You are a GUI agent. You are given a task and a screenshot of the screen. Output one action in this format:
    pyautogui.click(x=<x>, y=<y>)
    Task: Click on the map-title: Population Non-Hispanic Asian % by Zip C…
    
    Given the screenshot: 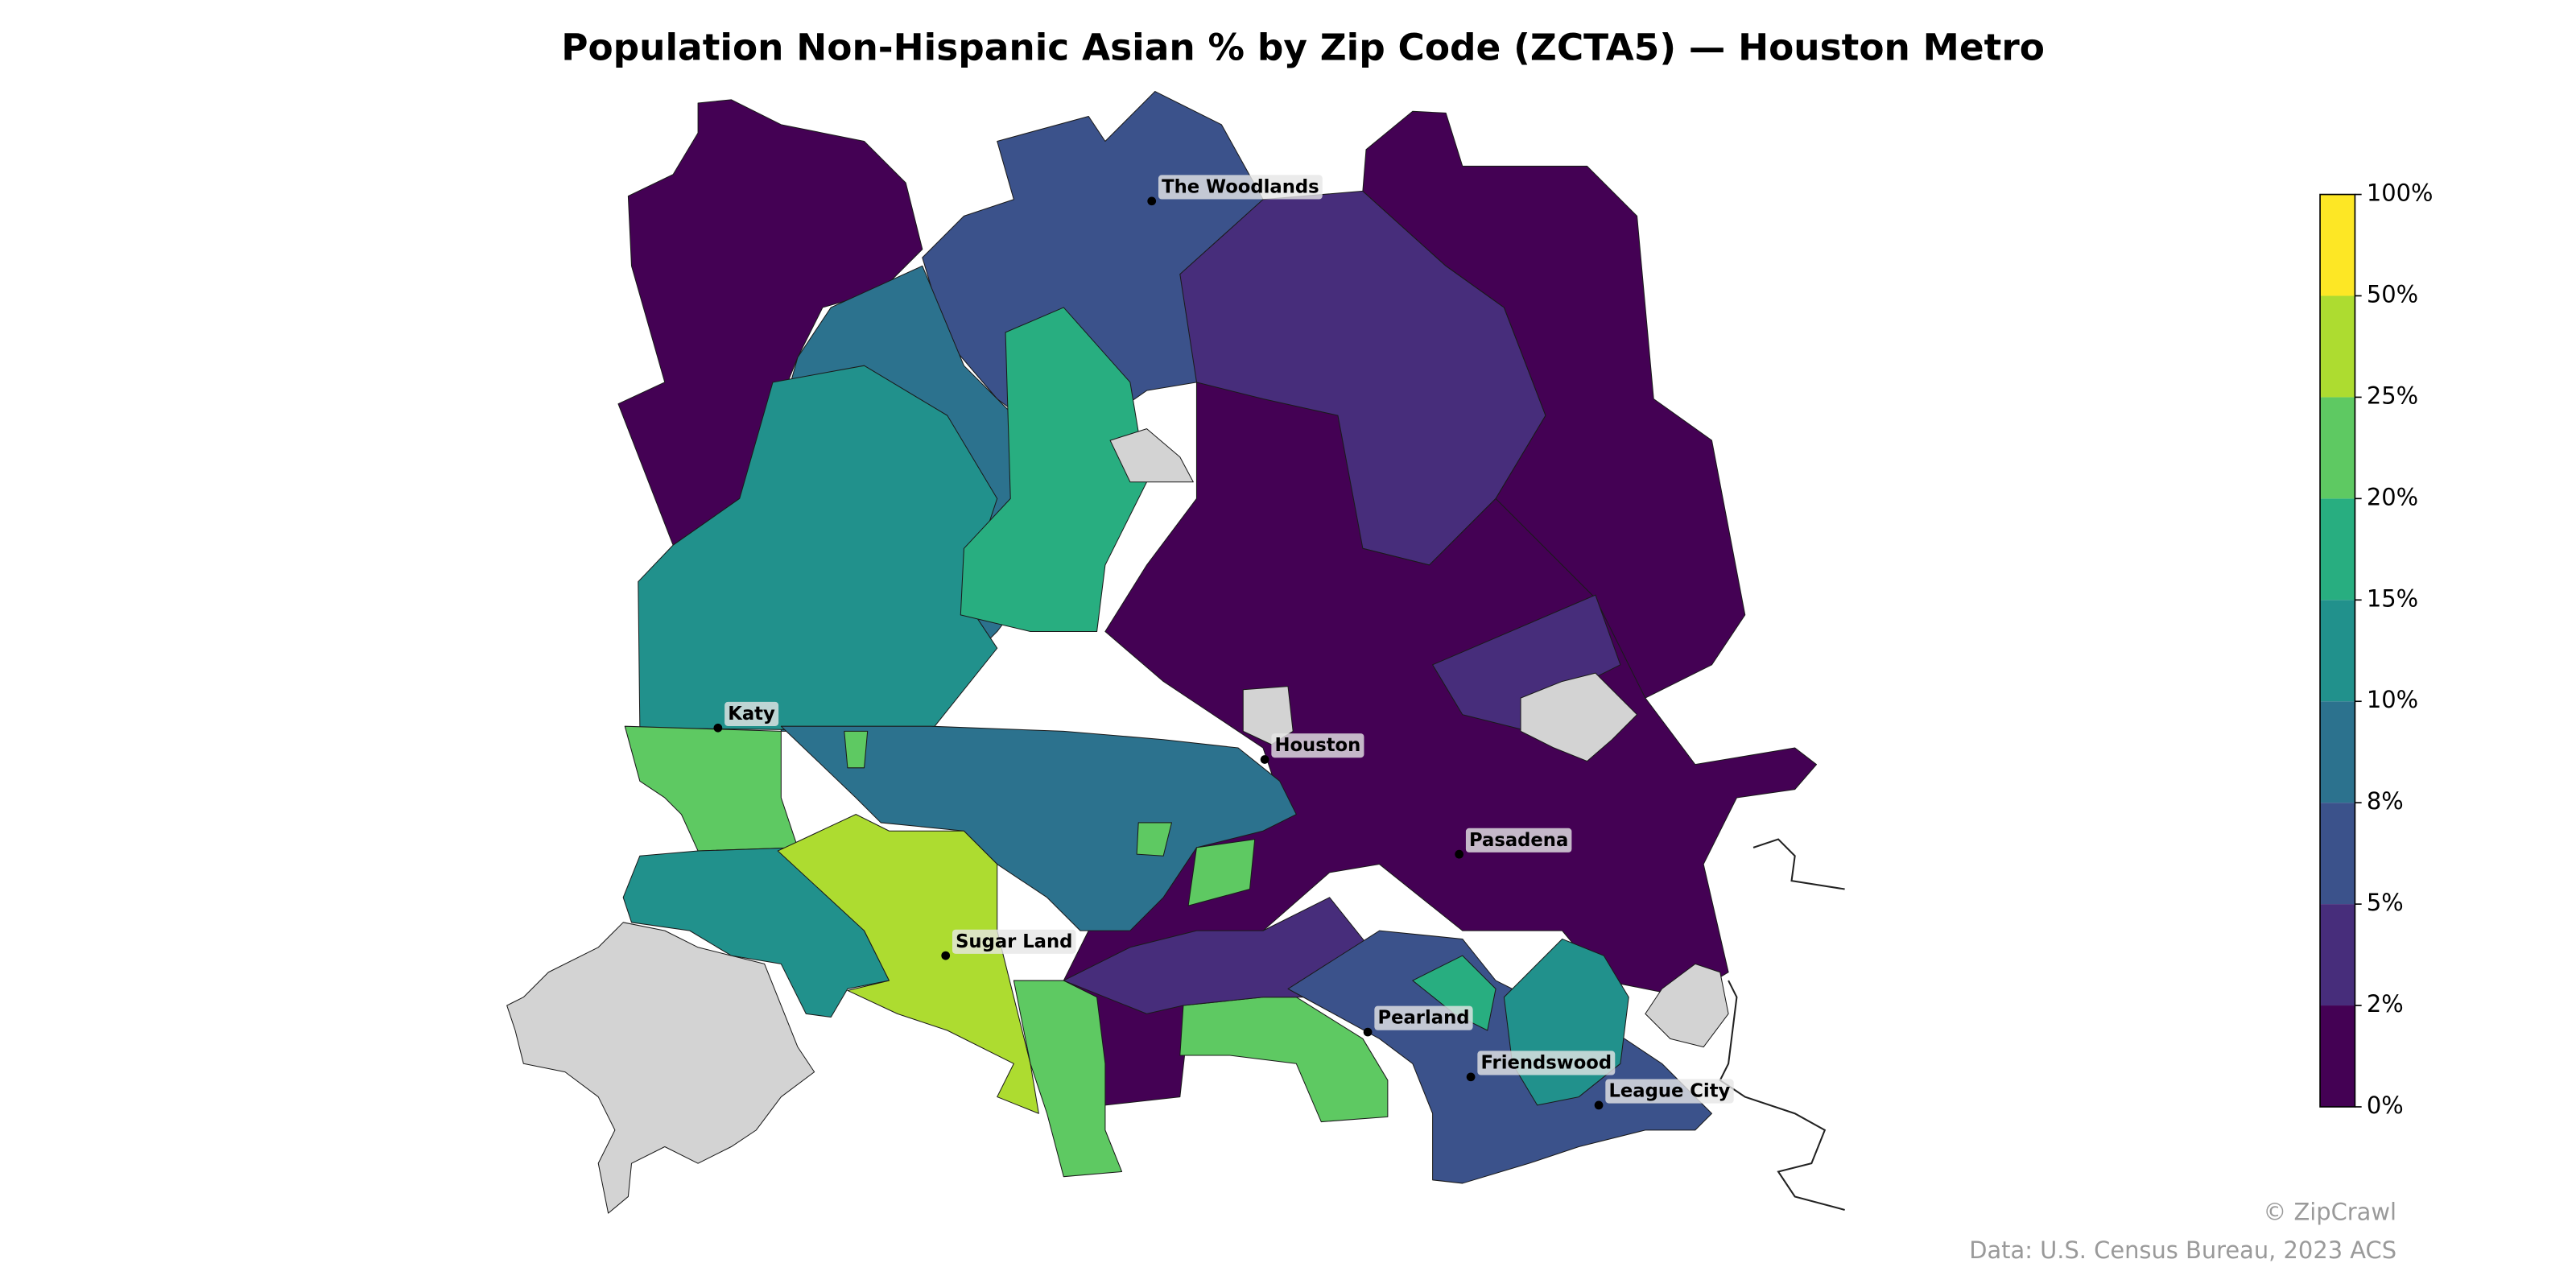 What is the action you would take?
    pyautogui.click(x=1303, y=47)
    